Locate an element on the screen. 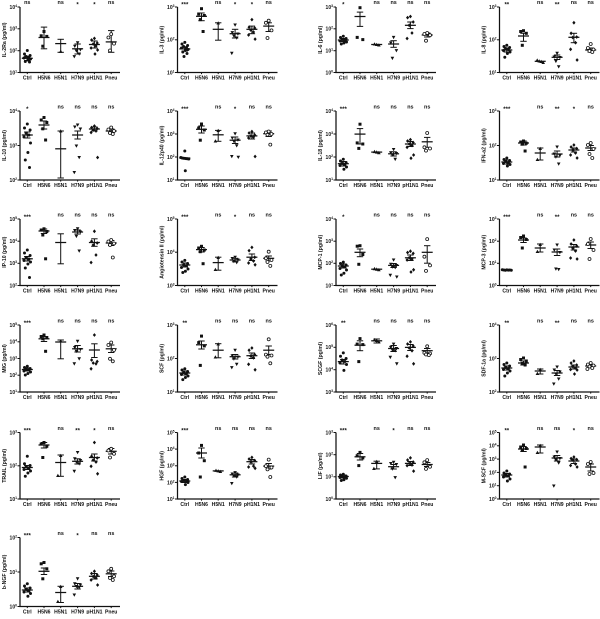 This screenshot has height=619, width=600. svg-text: IFN-a2 (pg/ml) is located at coordinates (485, 145).